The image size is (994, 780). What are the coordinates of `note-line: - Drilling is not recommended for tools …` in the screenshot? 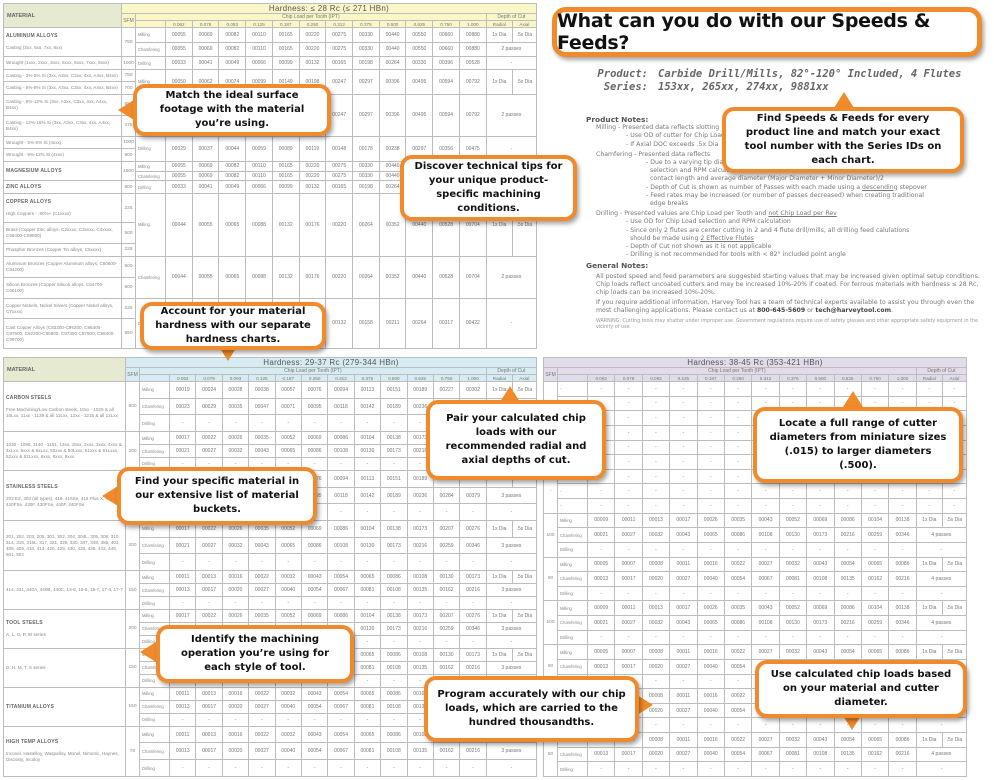 It's located at (736, 255).